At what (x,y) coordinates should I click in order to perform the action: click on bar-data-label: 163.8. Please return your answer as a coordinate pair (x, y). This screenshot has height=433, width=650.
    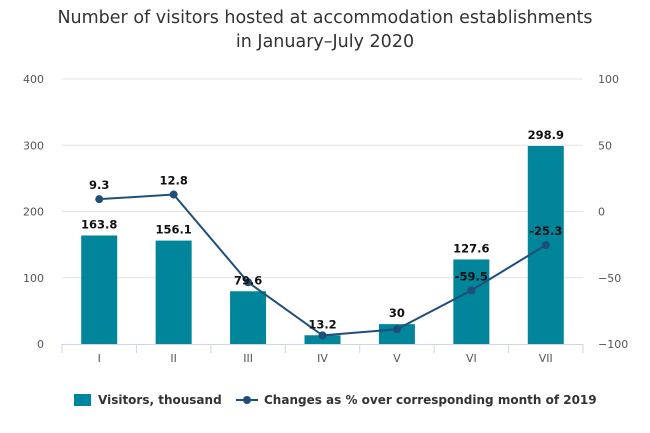
    Looking at the image, I should click on (99, 224).